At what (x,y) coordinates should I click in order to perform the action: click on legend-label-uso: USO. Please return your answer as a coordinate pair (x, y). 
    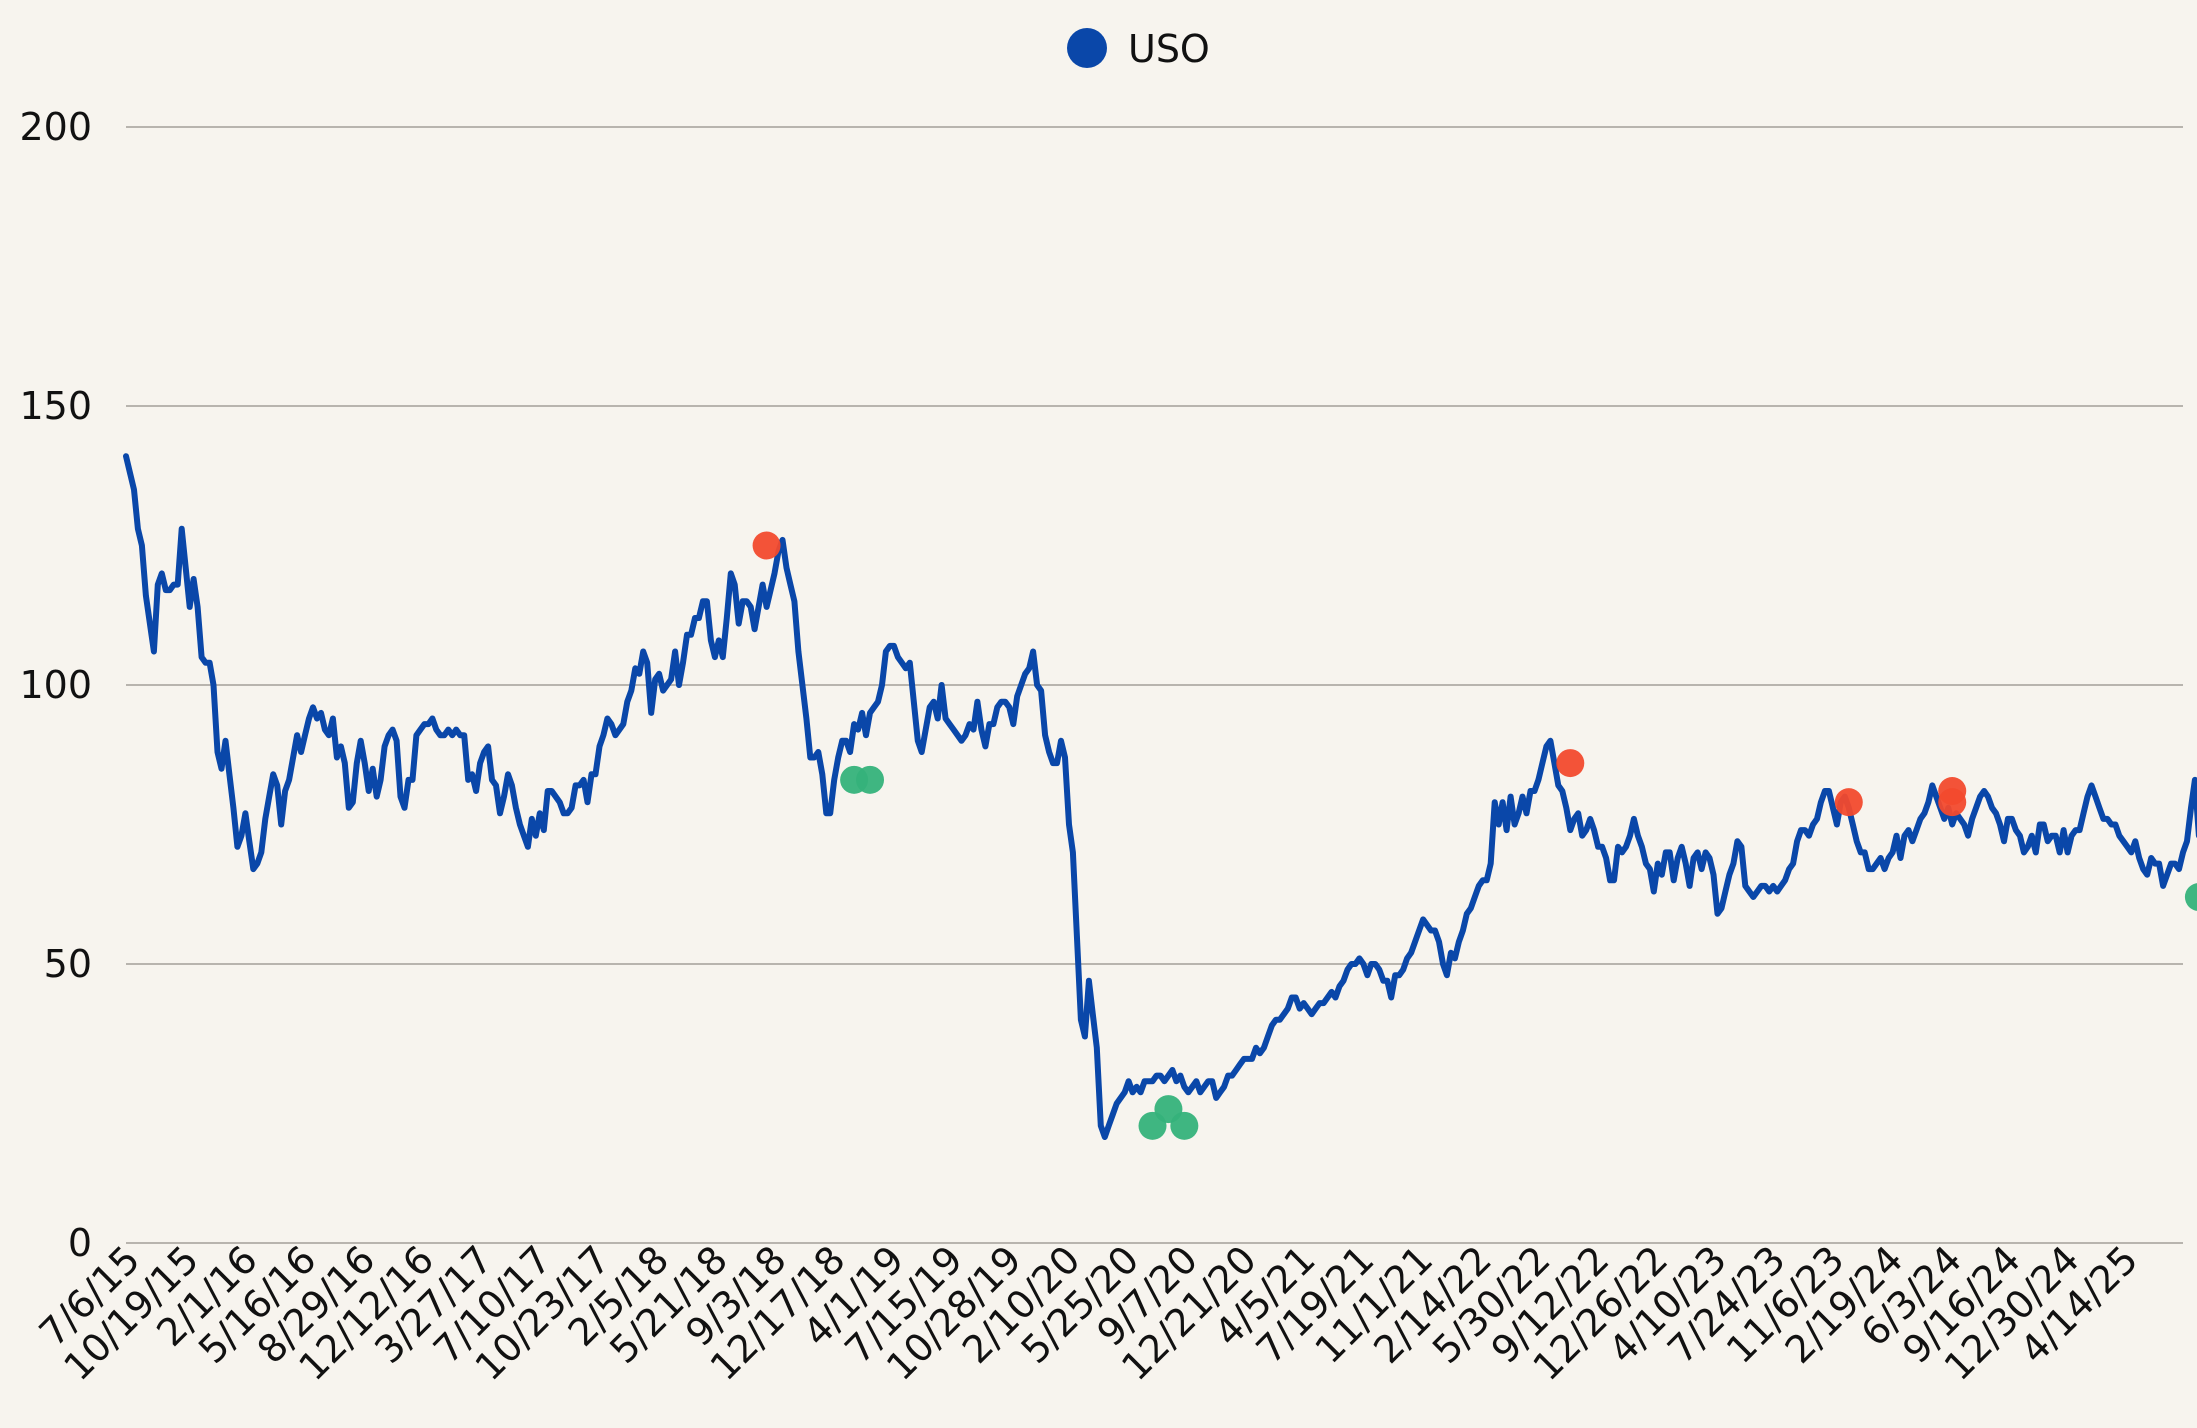
    Looking at the image, I should click on (1169, 49).